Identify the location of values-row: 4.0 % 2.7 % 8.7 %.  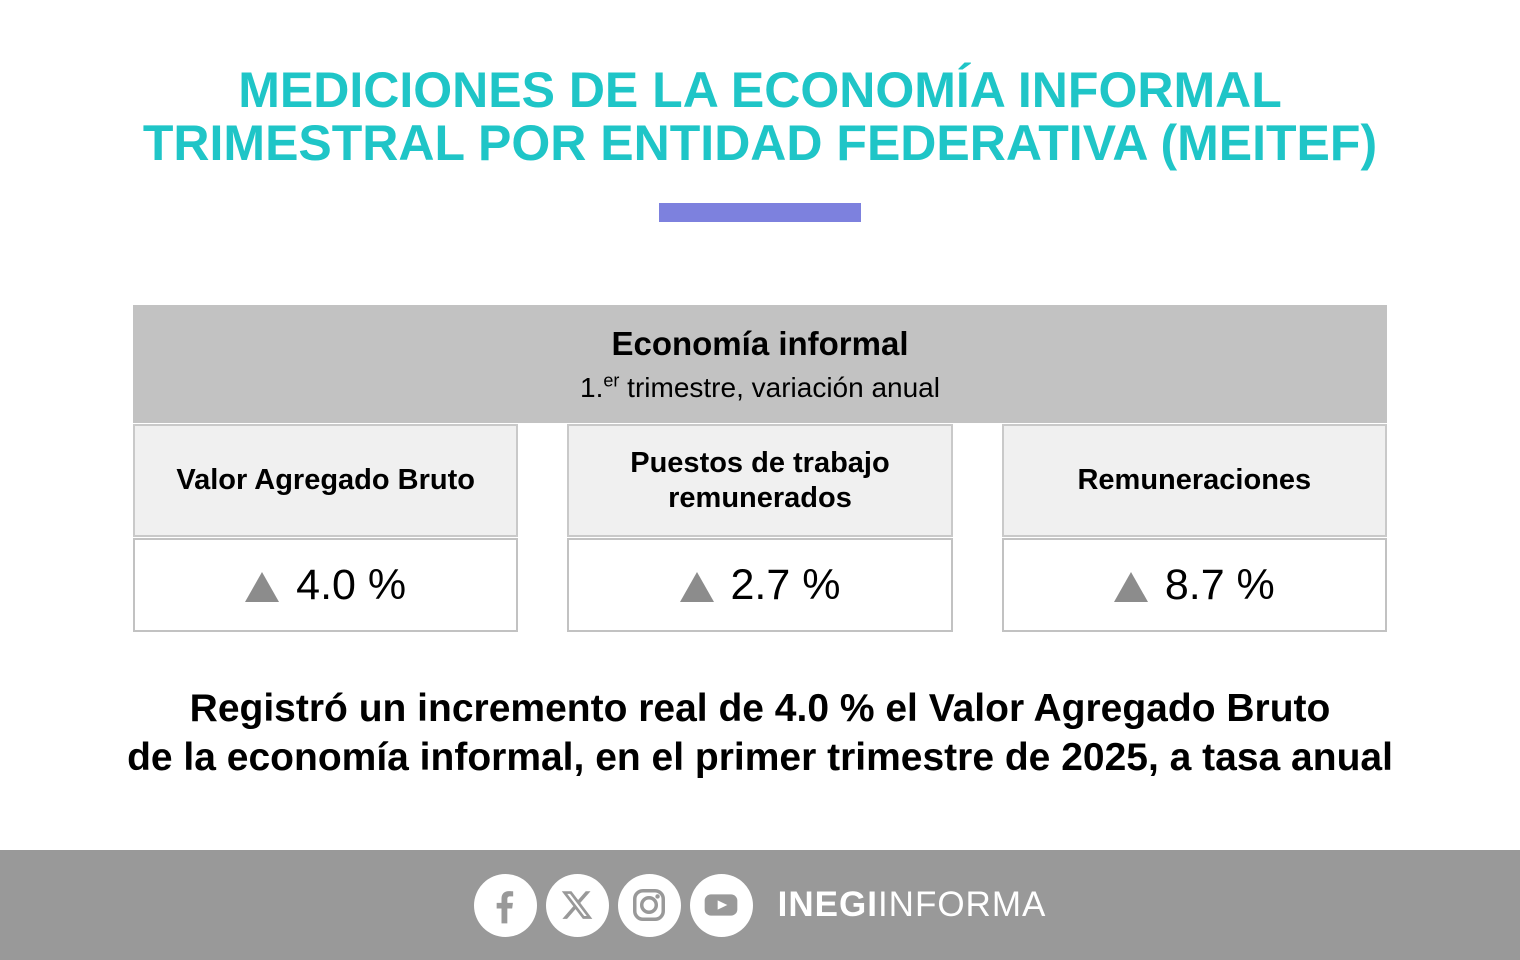
(760, 585).